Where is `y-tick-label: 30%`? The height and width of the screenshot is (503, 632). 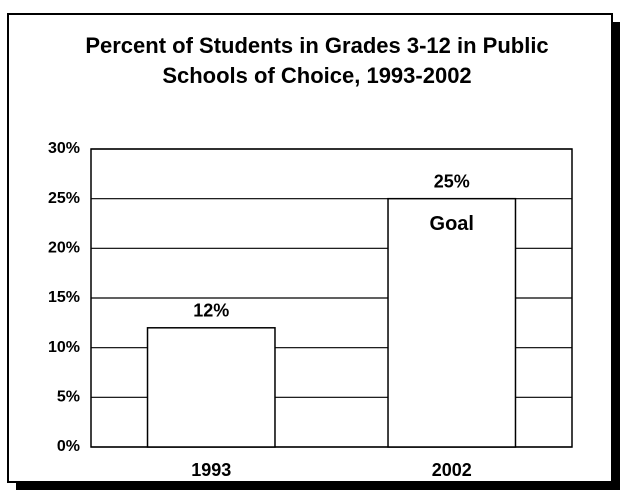 y-tick-label: 30% is located at coordinates (64, 148).